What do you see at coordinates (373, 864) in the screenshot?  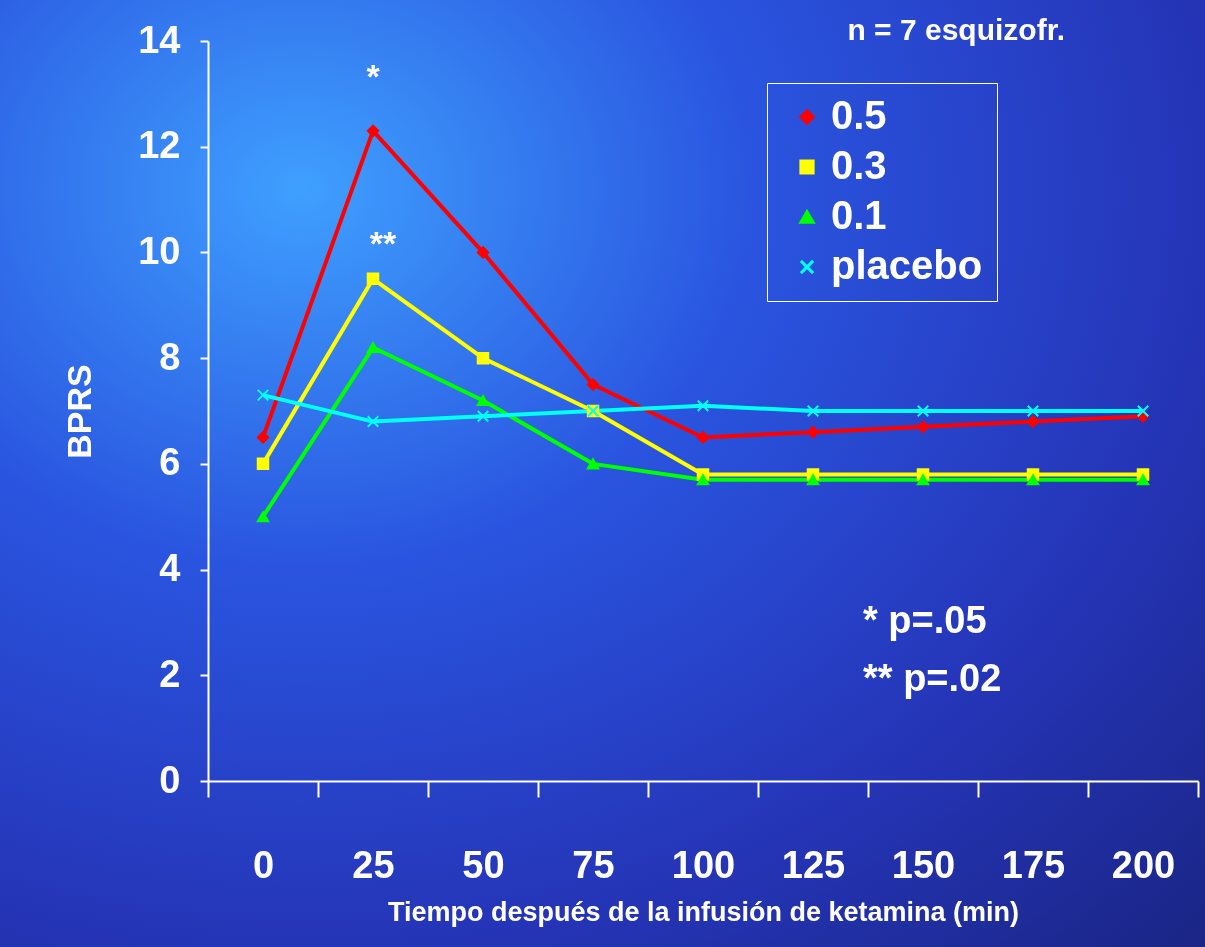 I see `x-tick-label: 25` at bounding box center [373, 864].